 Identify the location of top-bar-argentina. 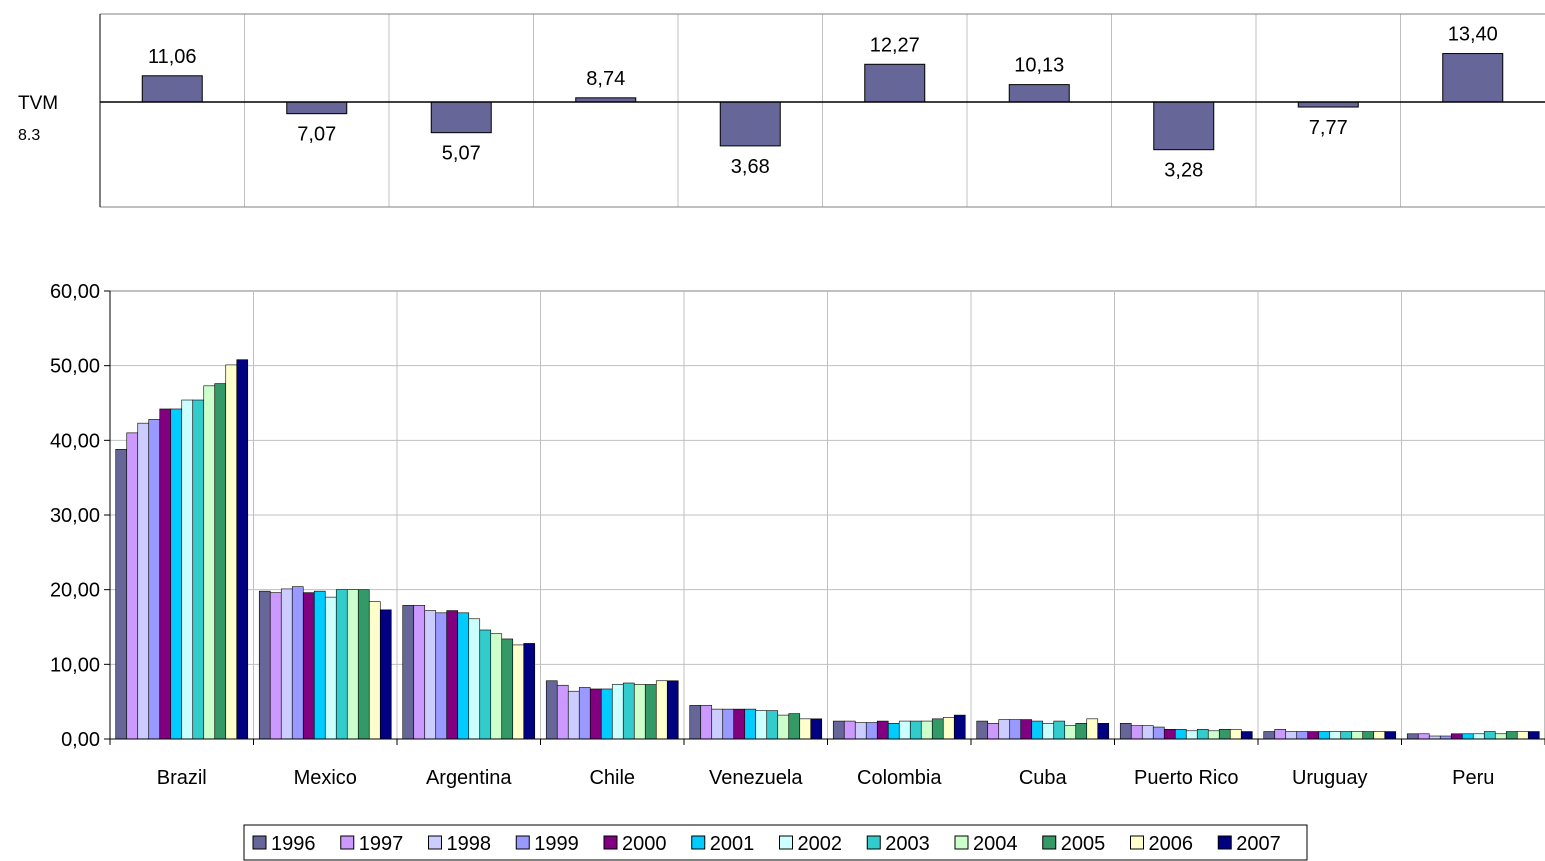
(461, 117).